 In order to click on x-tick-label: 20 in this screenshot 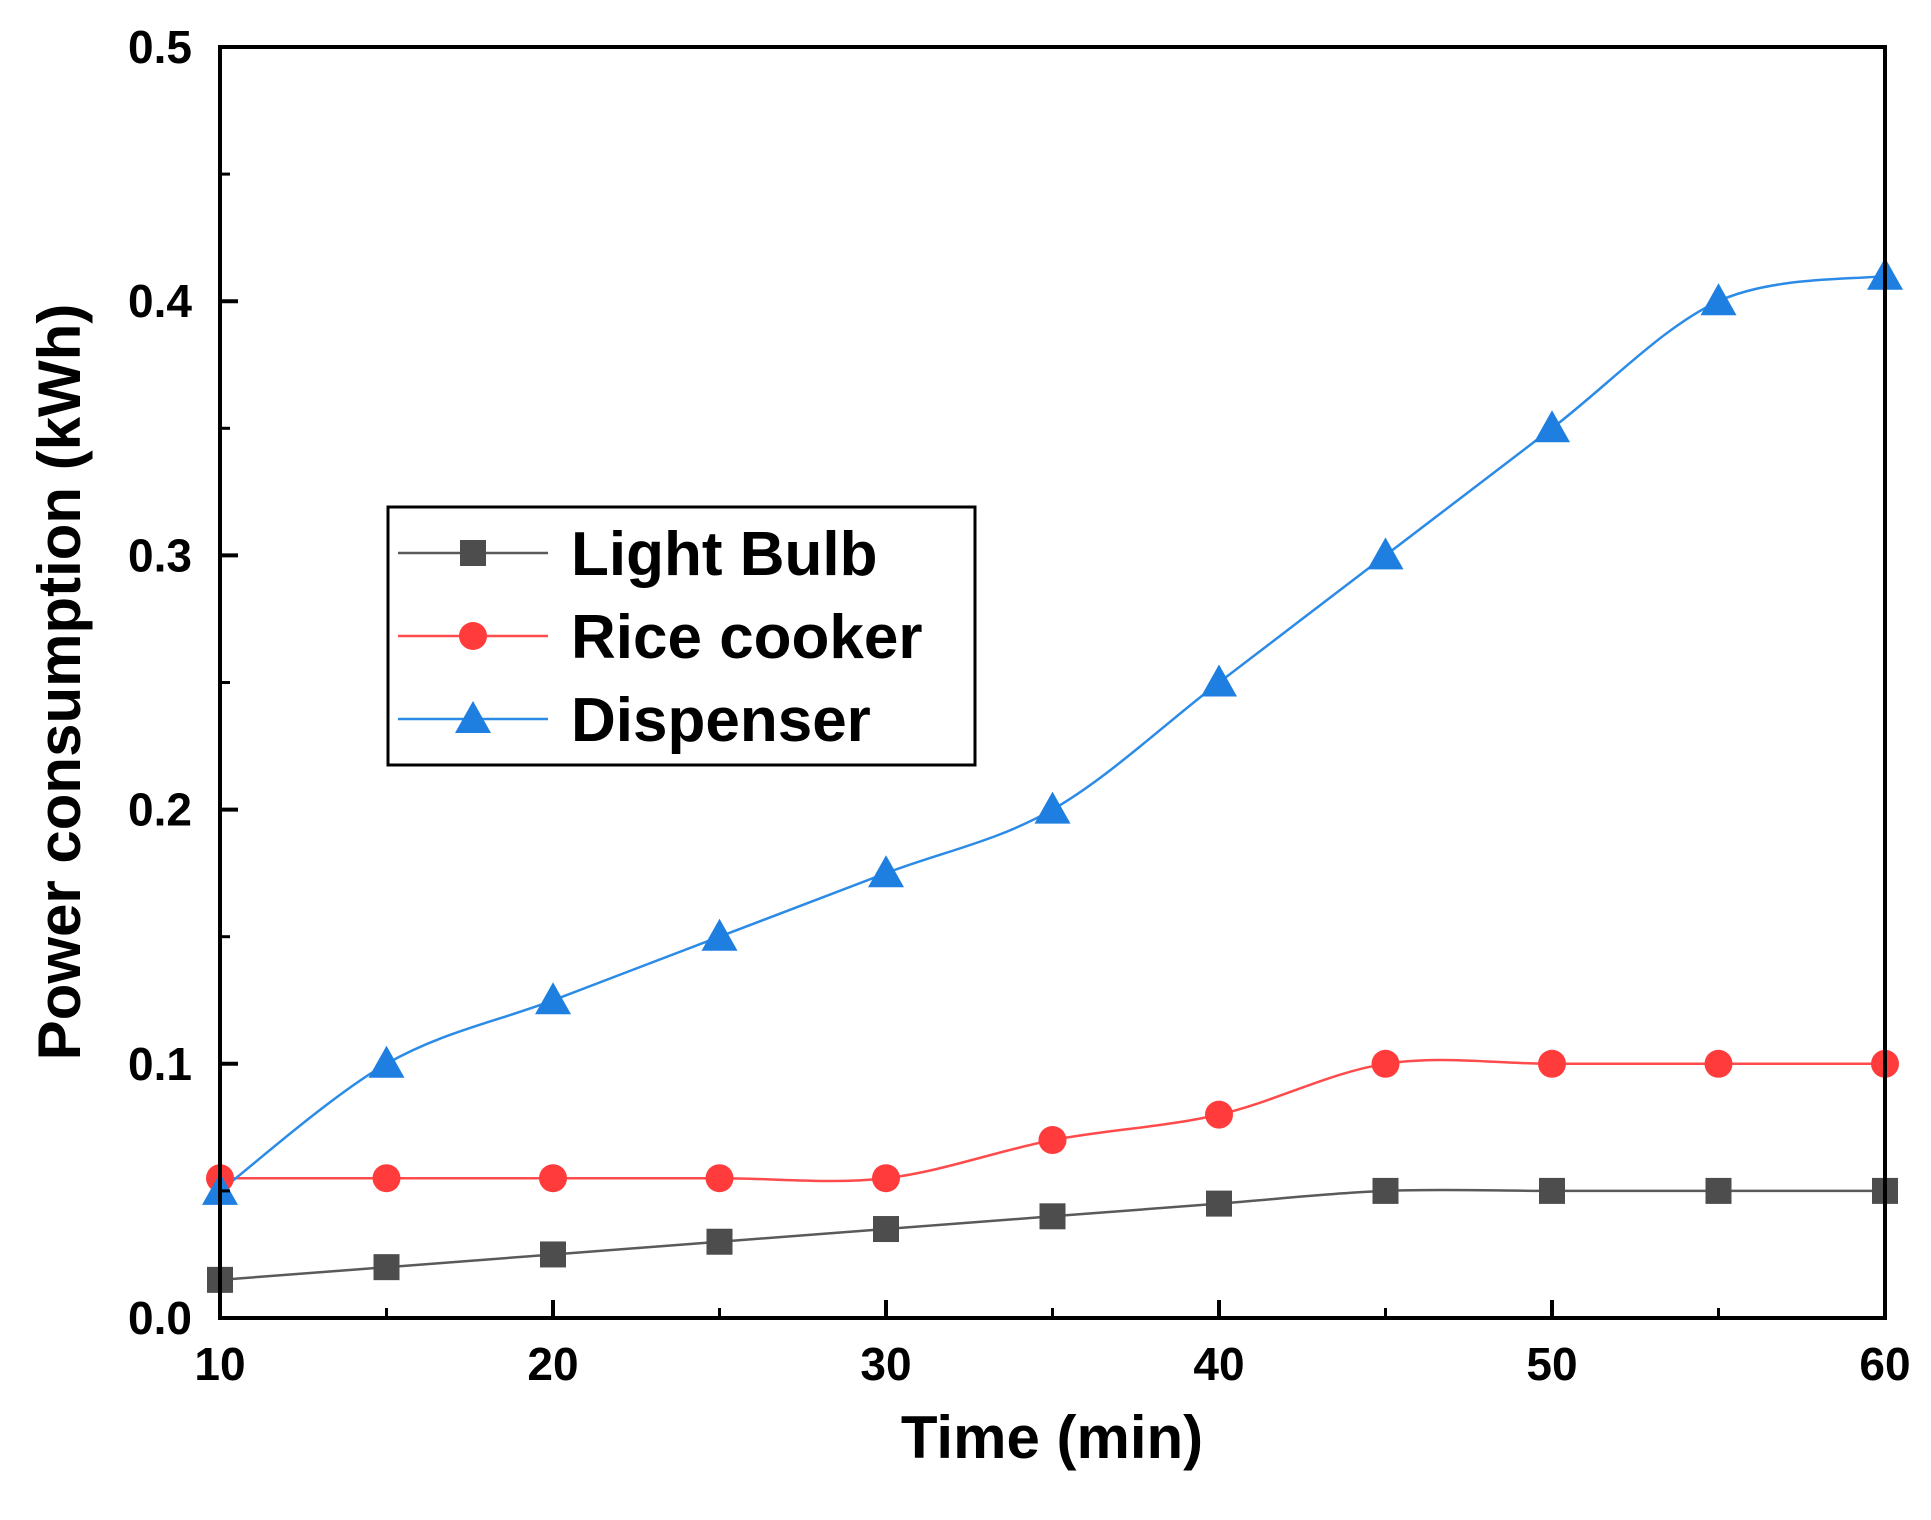, I will do `click(552, 1364)`.